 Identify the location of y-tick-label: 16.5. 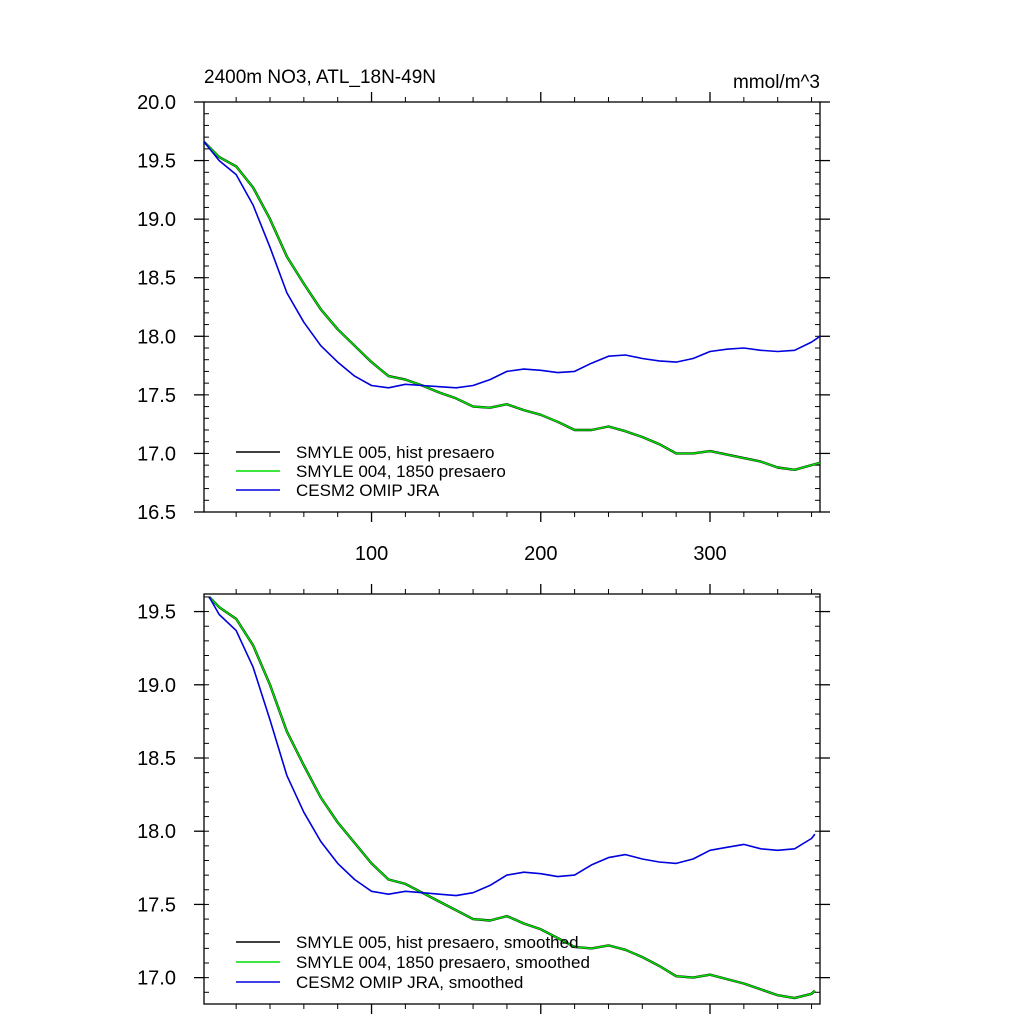
(156, 513).